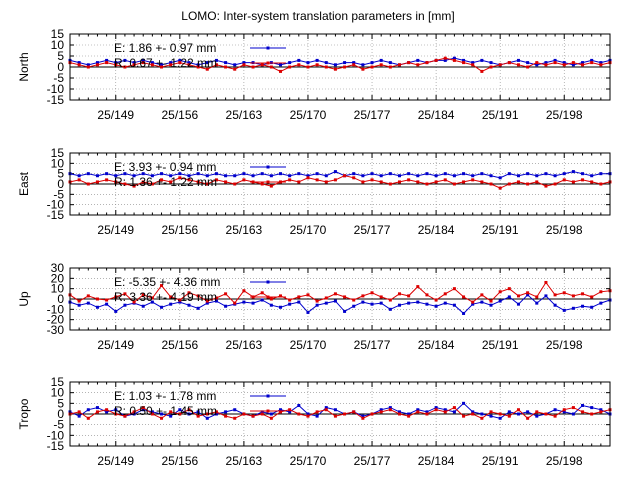  Describe the element at coordinates (115, 230) in the screenshot. I see `x-tick-label: 25/149` at that location.